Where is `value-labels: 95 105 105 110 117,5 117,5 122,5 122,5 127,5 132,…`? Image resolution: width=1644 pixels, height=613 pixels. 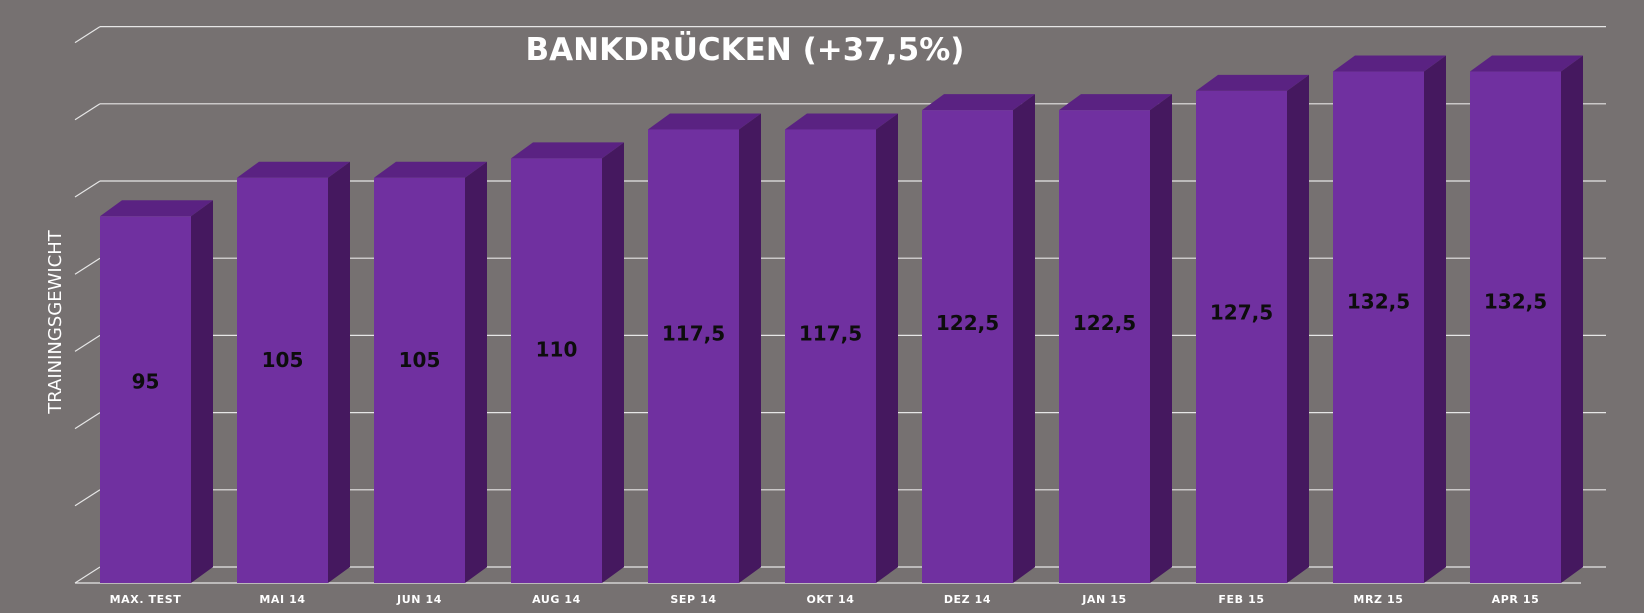
value-labels: 95 105 105 110 117,5 117,5 122,5 122,5 127,5 132,… is located at coordinates (840, 342).